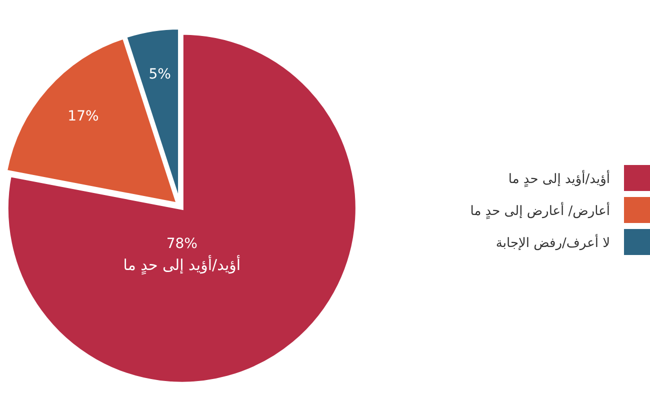 This screenshot has height=405, width=650. Describe the element at coordinates (83, 116) in the screenshot. I see `data-label: 17%` at that location.